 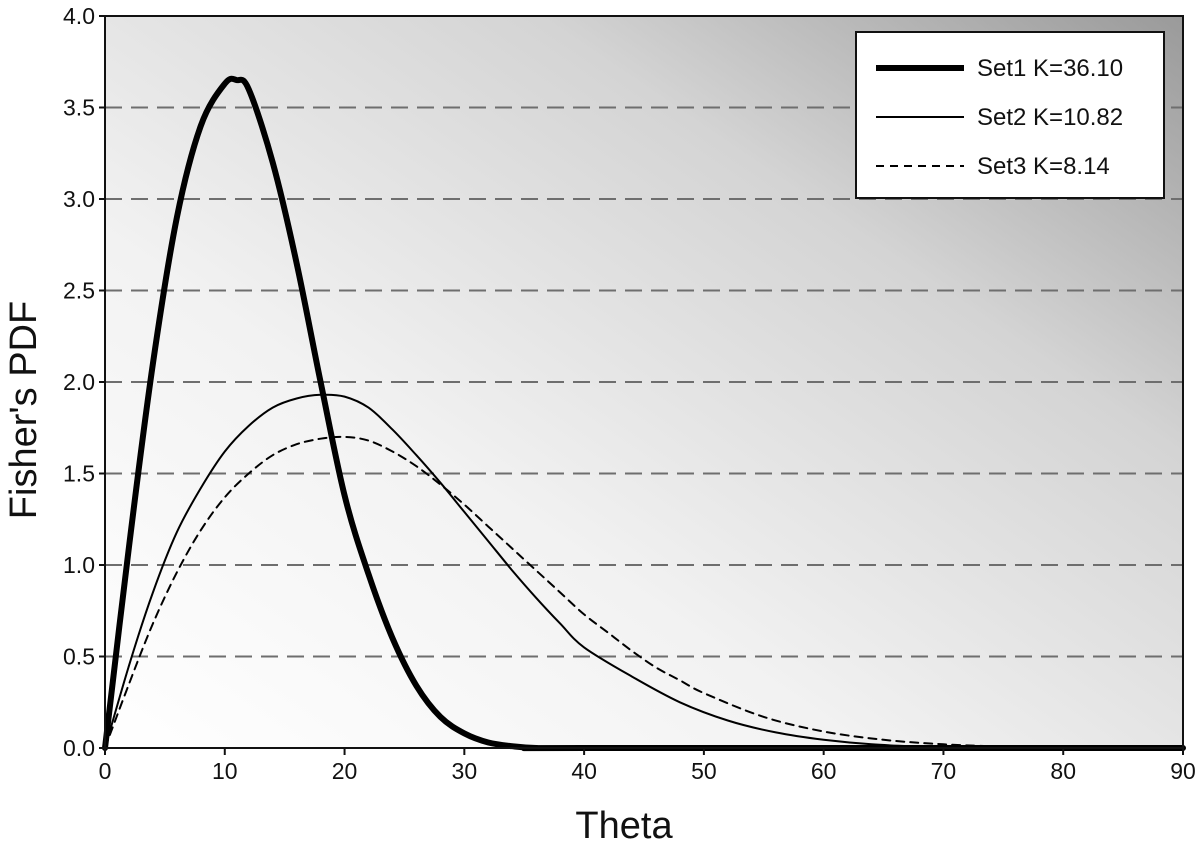 I want to click on x-tick-label-3: 30, so click(x=465, y=771).